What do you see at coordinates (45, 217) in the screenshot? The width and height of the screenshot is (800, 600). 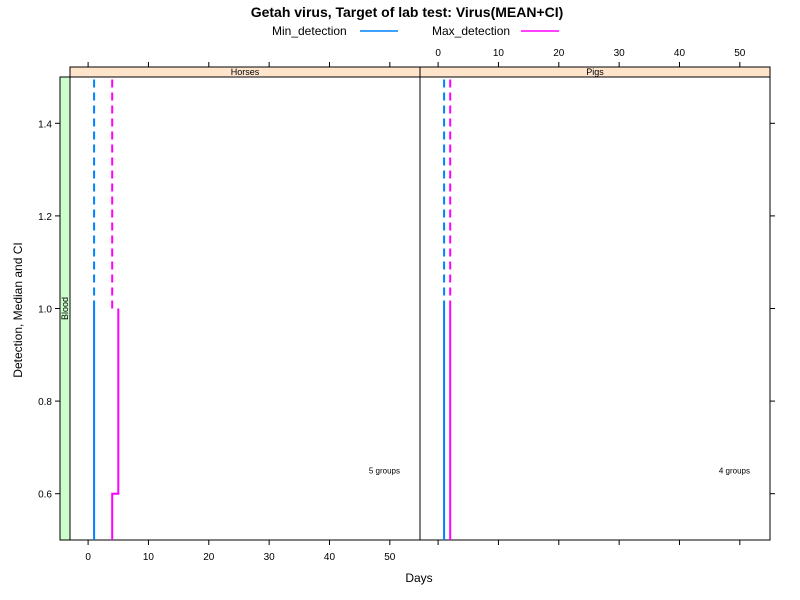 I see `y-tick-label: 1.2` at bounding box center [45, 217].